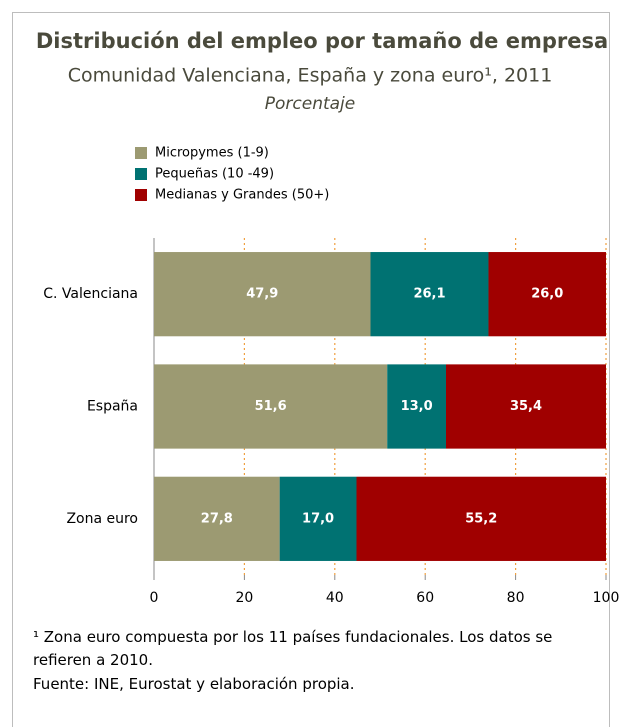 Image resolution: width=620 pixels, height=727 pixels. Describe the element at coordinates (212, 153) in the screenshot. I see `legend-label: Micropymes (1-9)` at that location.